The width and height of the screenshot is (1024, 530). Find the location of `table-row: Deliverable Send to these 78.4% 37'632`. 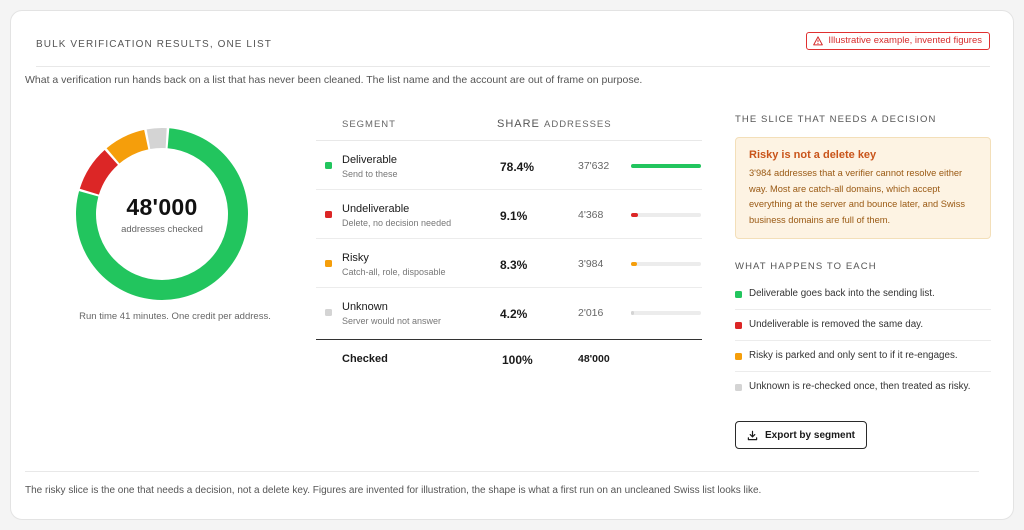

table-row: Deliverable Send to these 78.4% 37'632 is located at coordinates (509, 165).